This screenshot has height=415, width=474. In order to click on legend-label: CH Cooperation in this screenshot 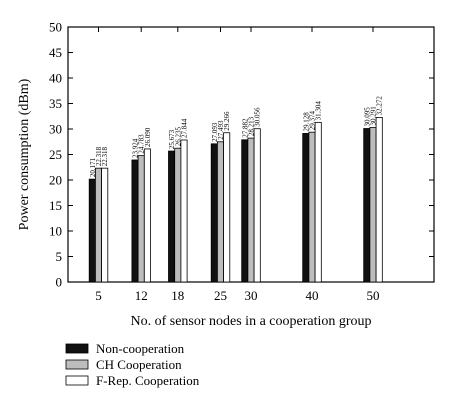, I will do `click(139, 364)`.